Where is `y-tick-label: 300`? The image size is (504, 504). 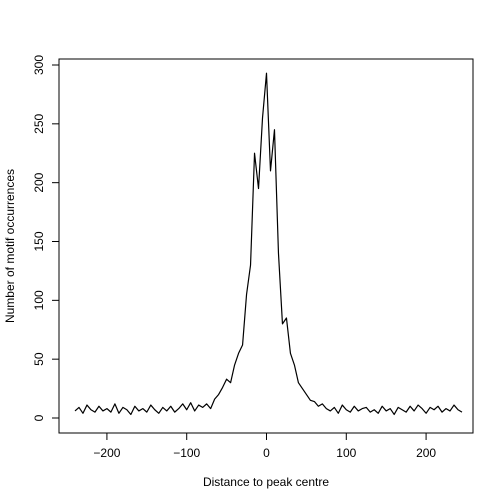
y-tick-label: 300 is located at coordinates (39, 65).